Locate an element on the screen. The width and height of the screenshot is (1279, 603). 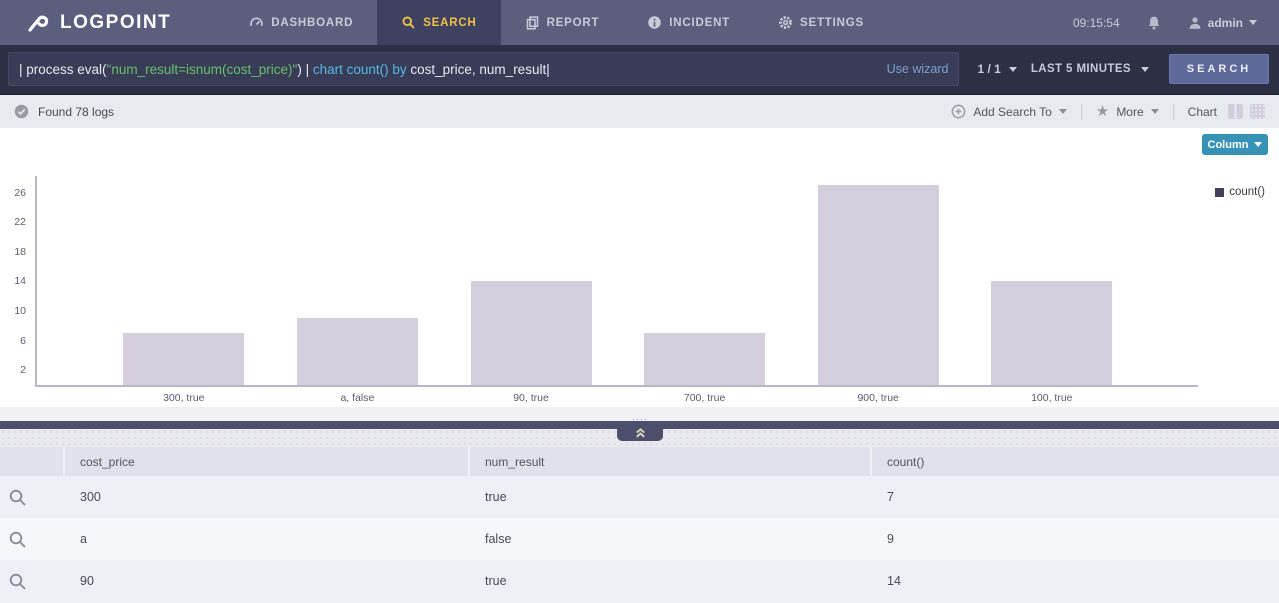
chart-type-dropdown: Column is located at coordinates (1235, 144).